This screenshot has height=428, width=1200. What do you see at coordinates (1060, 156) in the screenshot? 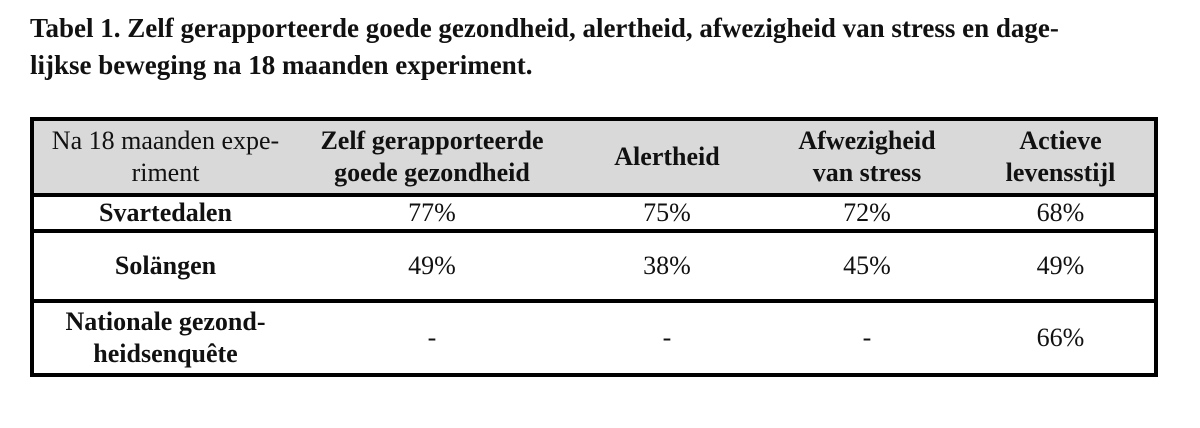
I see `header-col-actieve-levensstijl: Actieve levensstijl` at bounding box center [1060, 156].